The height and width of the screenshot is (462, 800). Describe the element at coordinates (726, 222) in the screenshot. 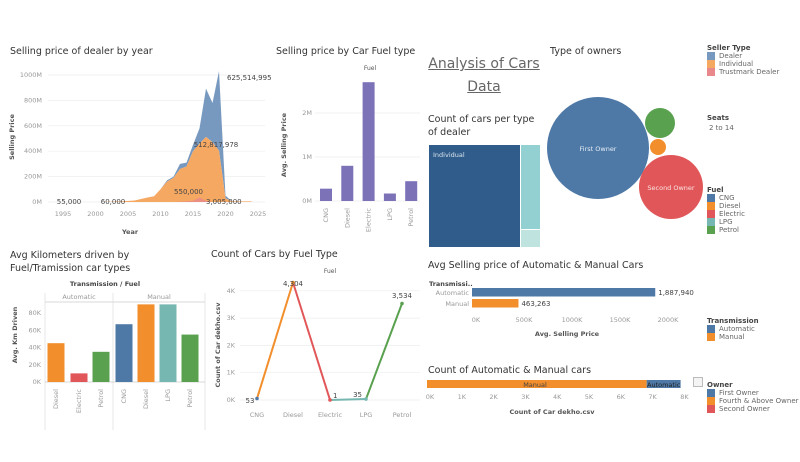

I see `legend-item-lpg: LPG` at that location.